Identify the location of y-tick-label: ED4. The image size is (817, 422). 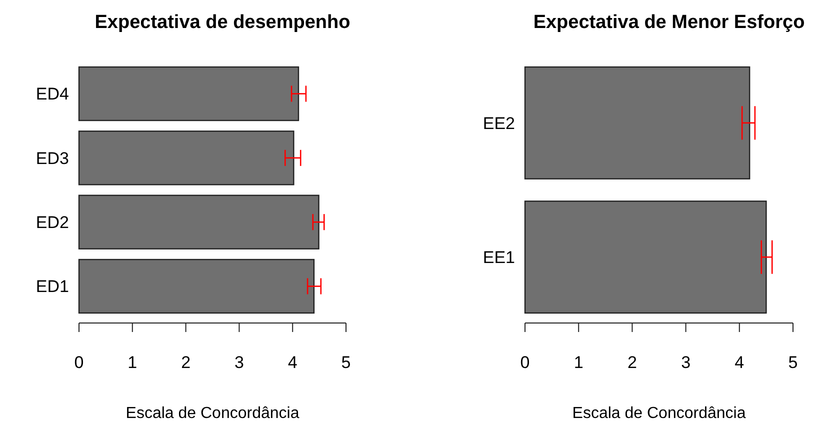
(52, 94).